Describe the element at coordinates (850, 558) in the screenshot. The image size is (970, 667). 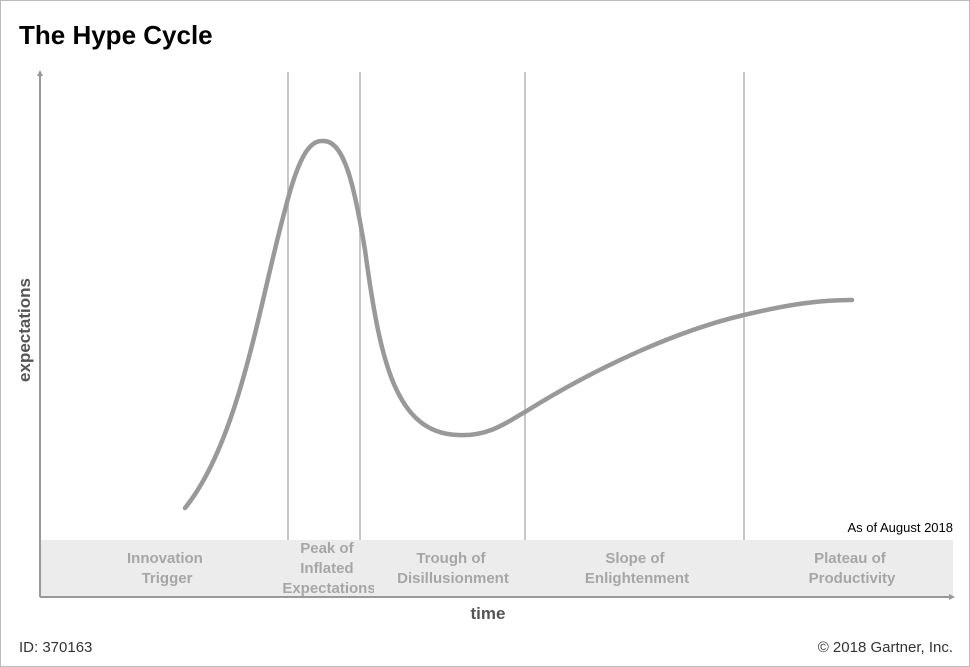
I see `phase-line: Plateau of` at that location.